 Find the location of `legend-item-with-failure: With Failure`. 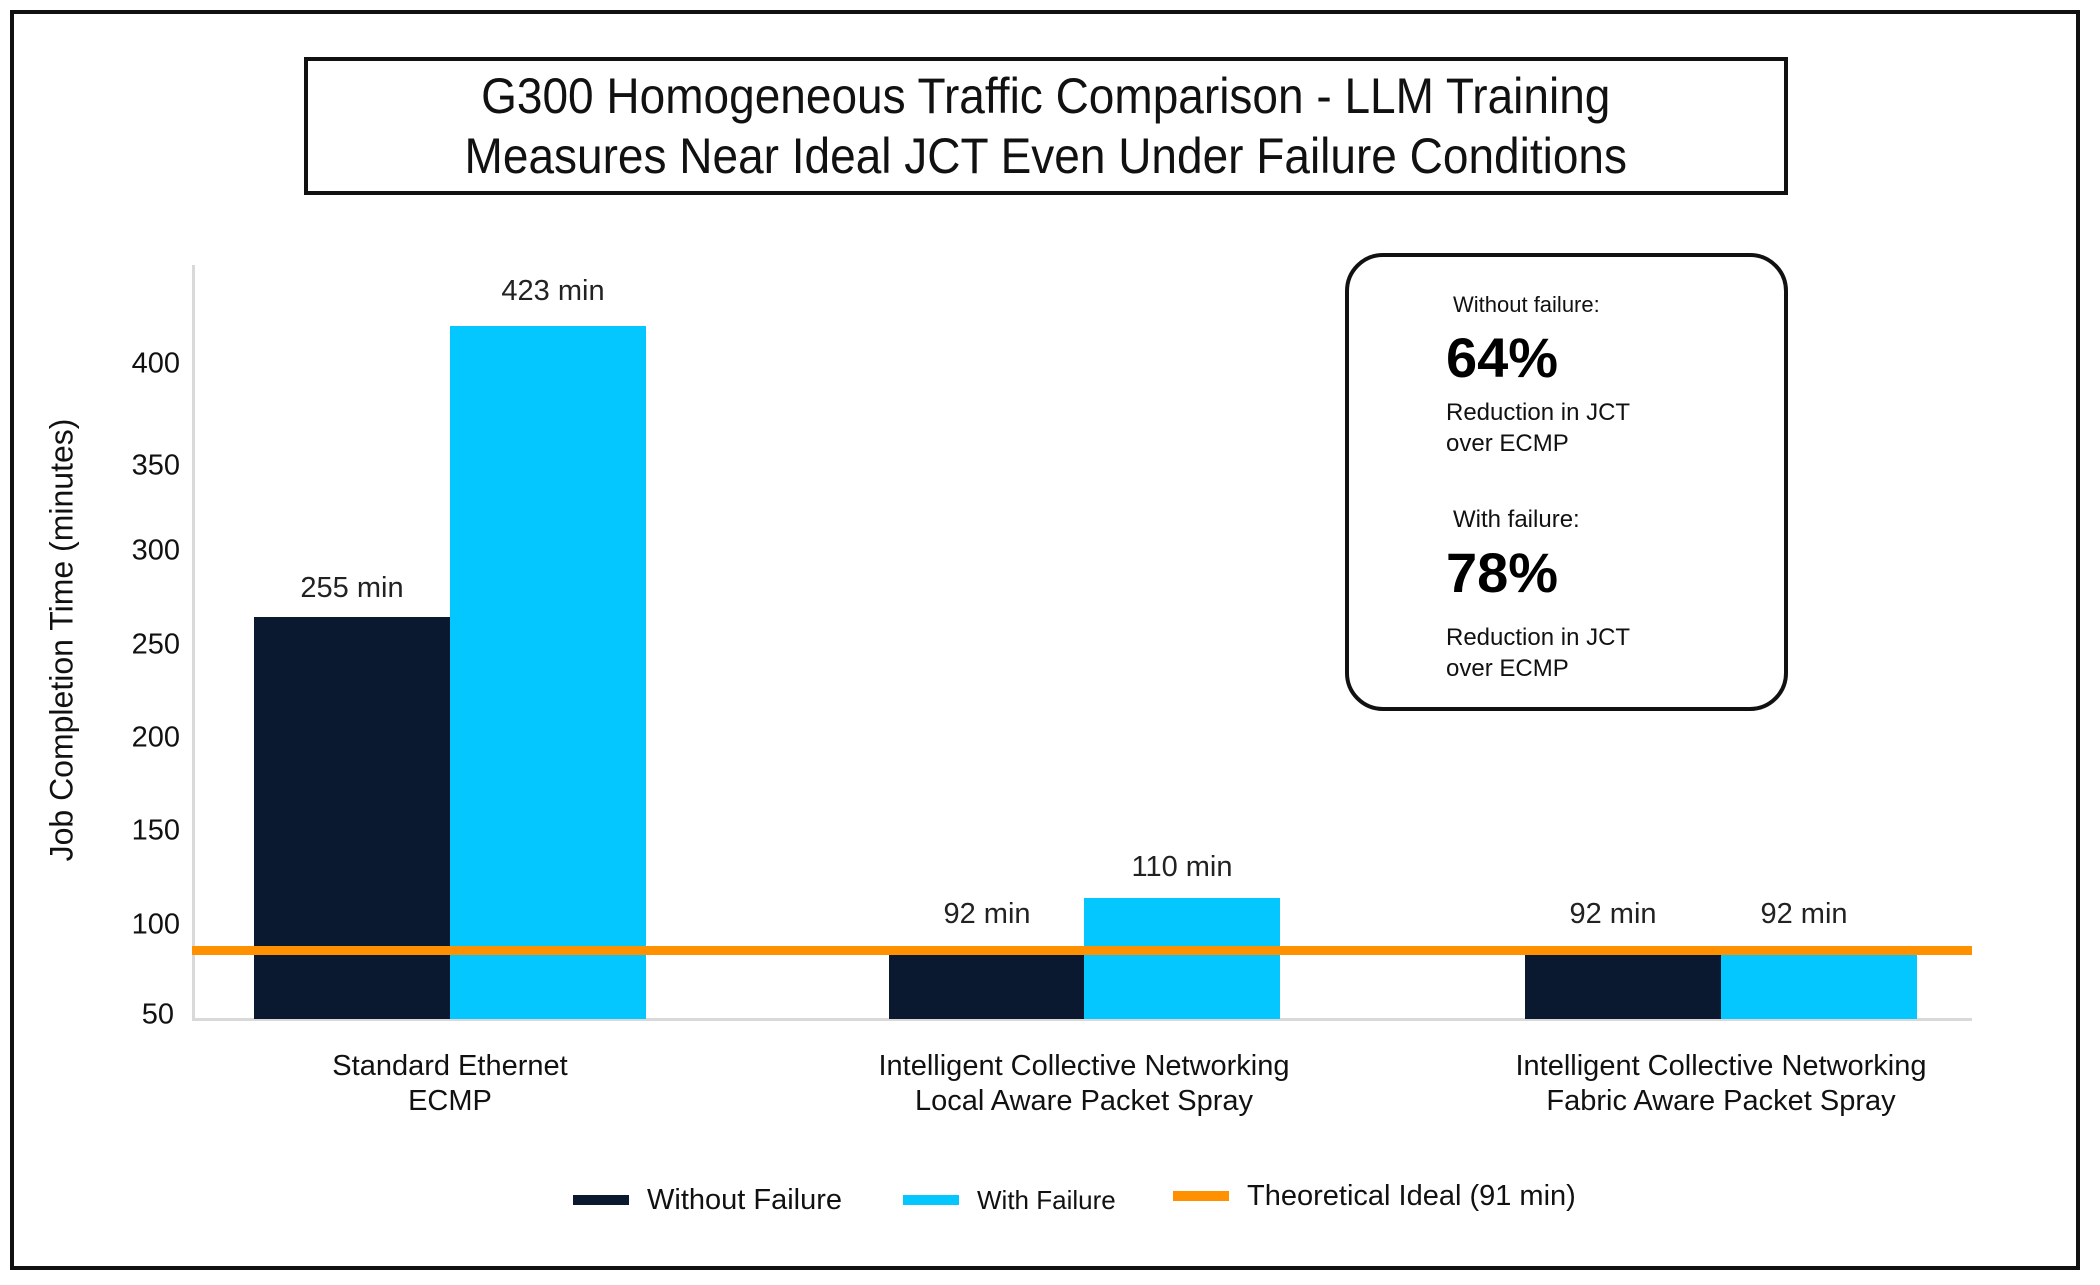

legend-item-with-failure: With Failure is located at coordinates (1009, 1200).